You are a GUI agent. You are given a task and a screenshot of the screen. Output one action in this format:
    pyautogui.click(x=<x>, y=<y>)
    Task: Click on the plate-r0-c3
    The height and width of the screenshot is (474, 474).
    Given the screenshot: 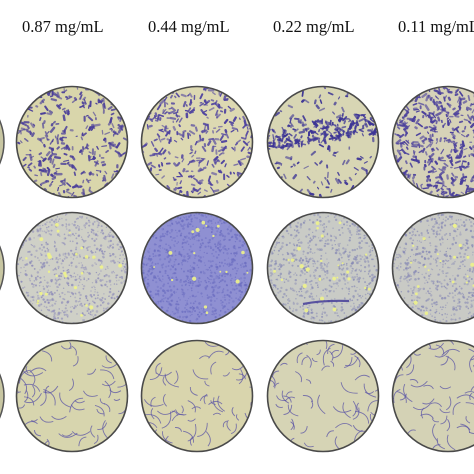 What is the action you would take?
    pyautogui.click(x=433, y=142)
    